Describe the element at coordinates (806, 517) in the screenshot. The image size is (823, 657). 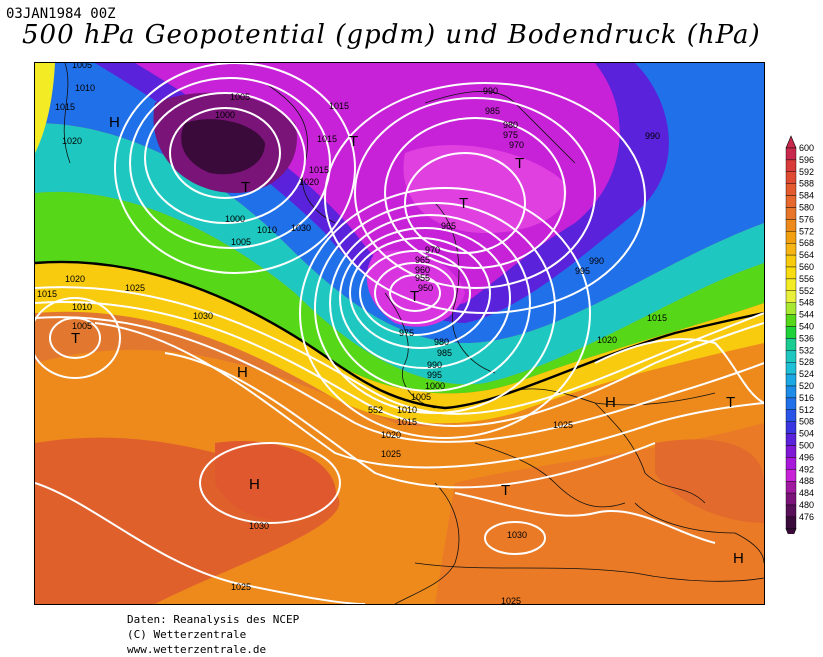
I see `legend-label: 476` at that location.